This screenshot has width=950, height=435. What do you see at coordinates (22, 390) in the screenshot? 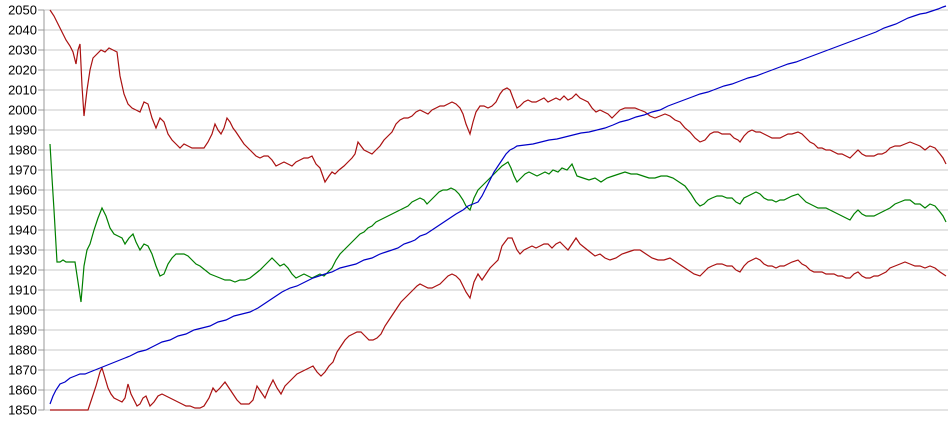
I see `y-tick-label: 1860` at bounding box center [22, 390].